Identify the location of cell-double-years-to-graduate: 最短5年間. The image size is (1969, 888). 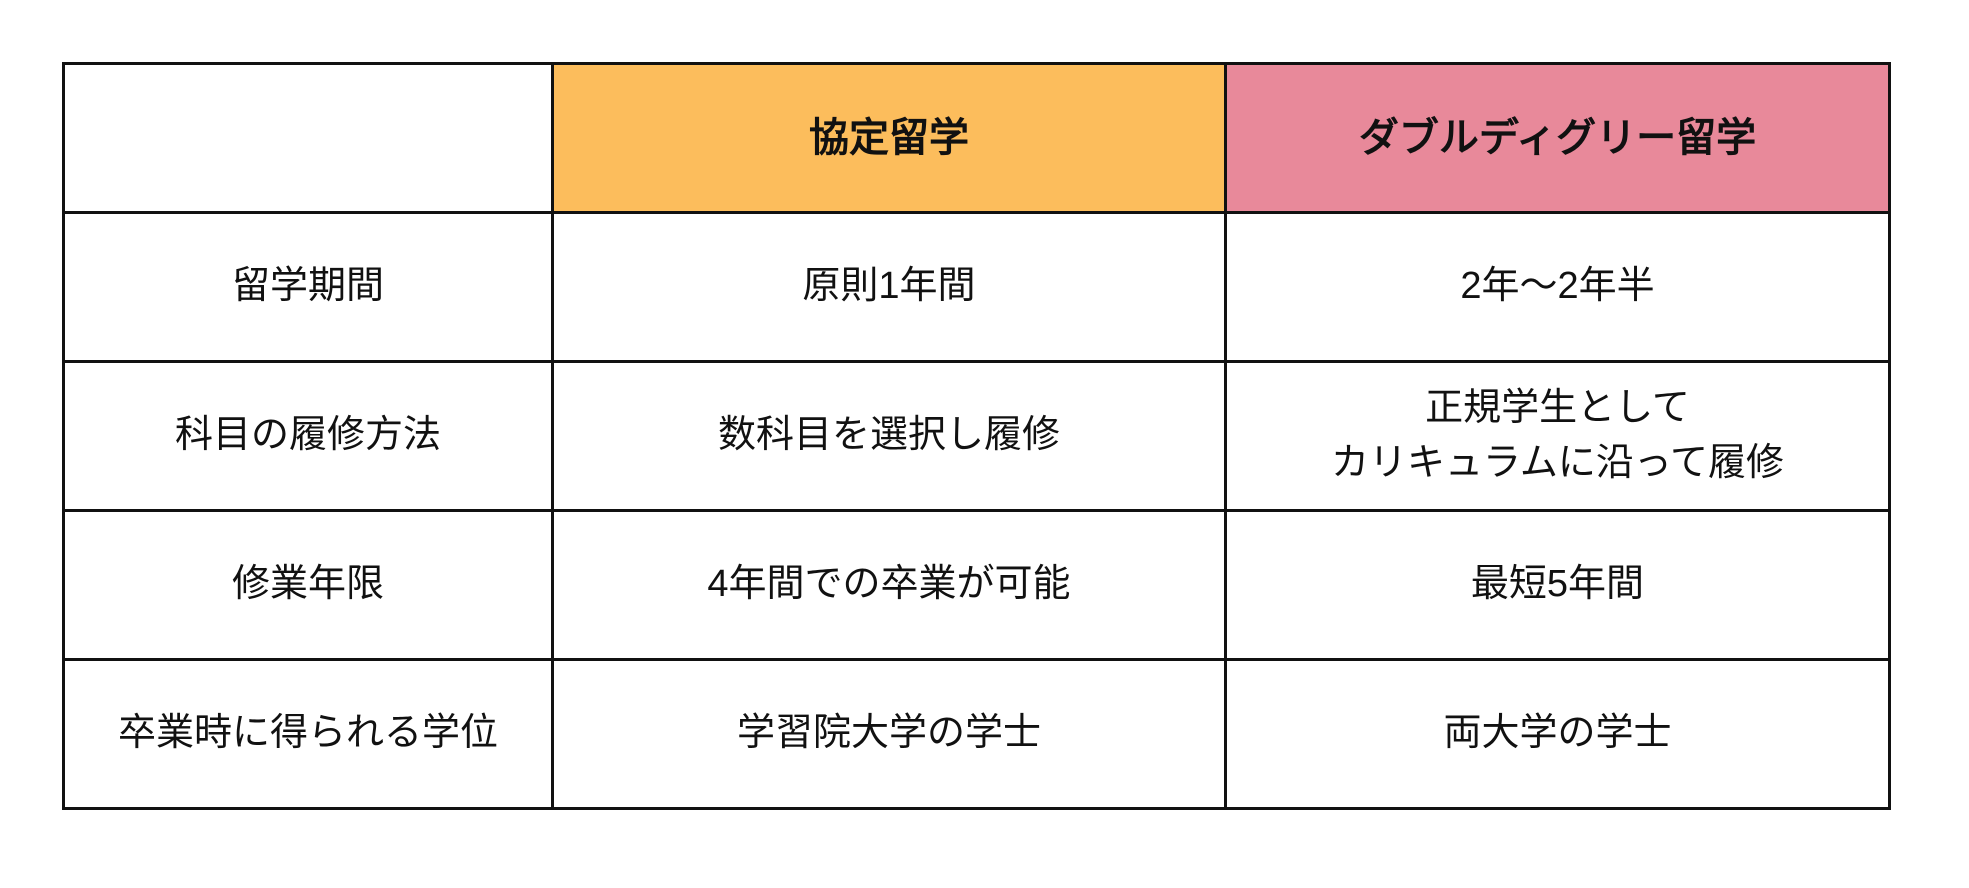
(1557, 585).